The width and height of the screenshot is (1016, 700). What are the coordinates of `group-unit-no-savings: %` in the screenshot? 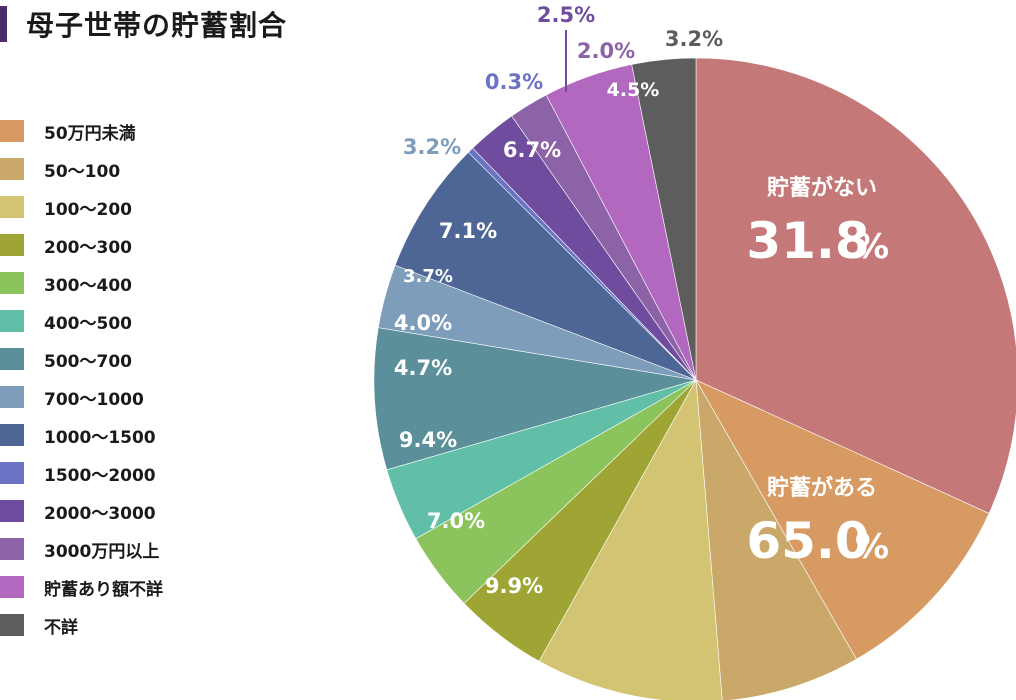 It's located at (872, 247).